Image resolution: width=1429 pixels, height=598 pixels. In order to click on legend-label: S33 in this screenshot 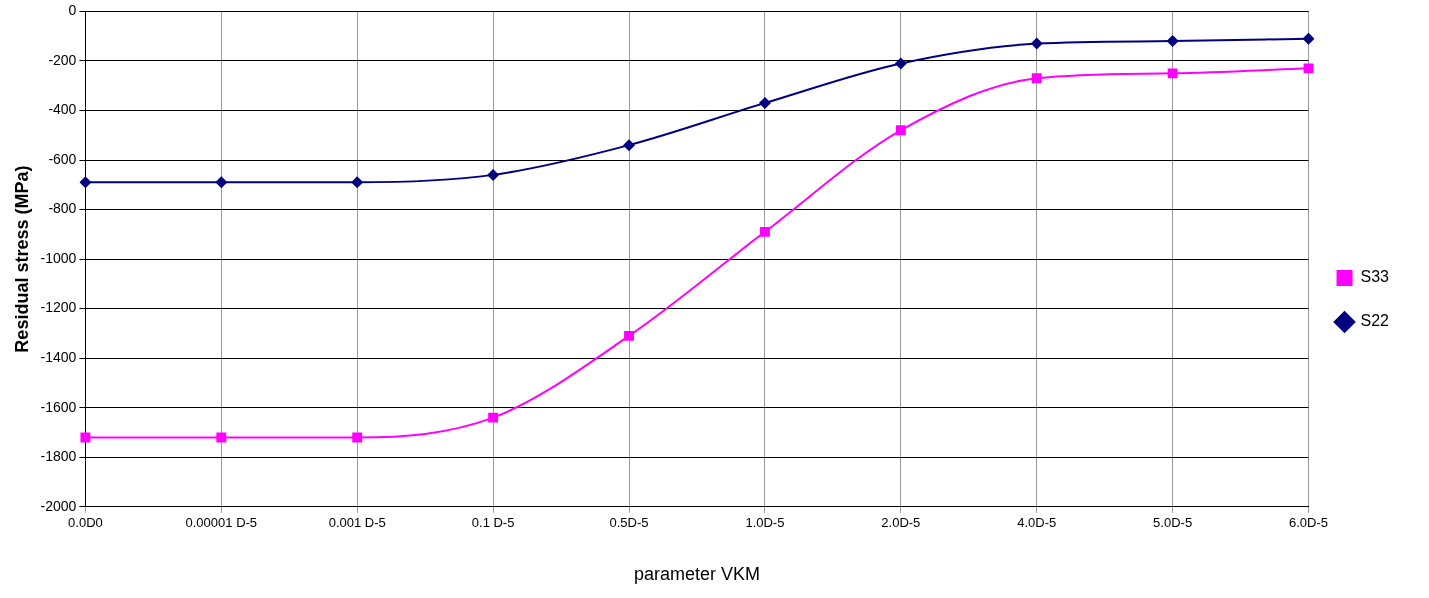, I will do `click(1375, 277)`.